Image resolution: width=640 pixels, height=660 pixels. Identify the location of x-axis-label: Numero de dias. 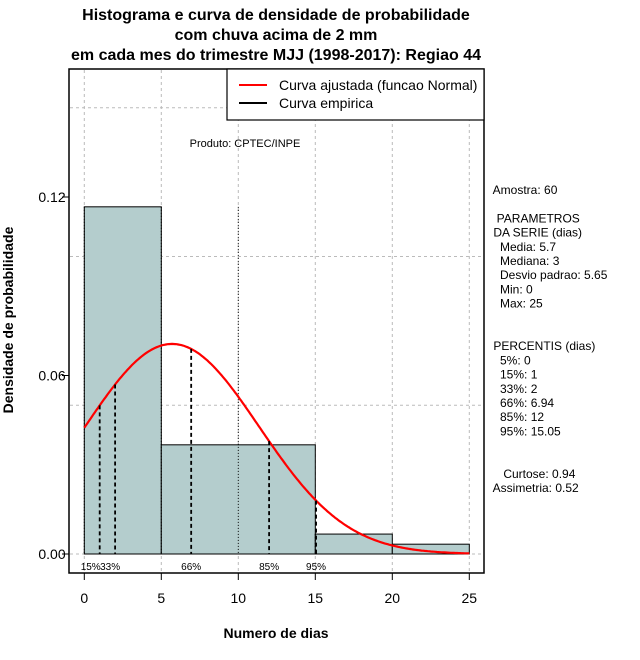
(275, 633).